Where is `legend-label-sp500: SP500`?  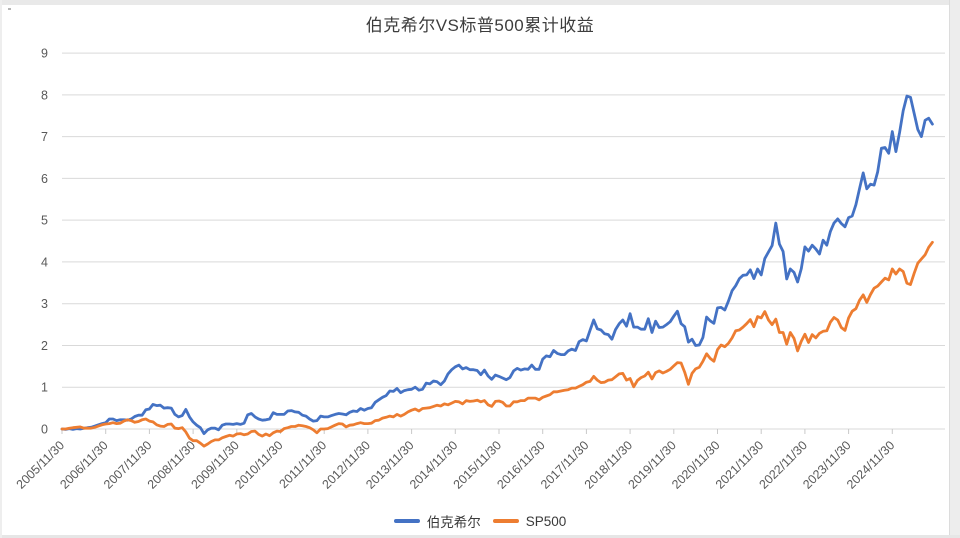 legend-label-sp500: SP500 is located at coordinates (546, 521).